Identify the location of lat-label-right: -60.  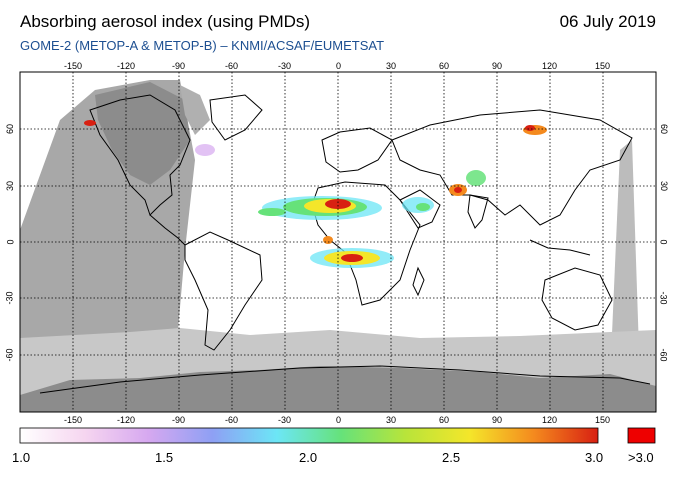
(663, 355).